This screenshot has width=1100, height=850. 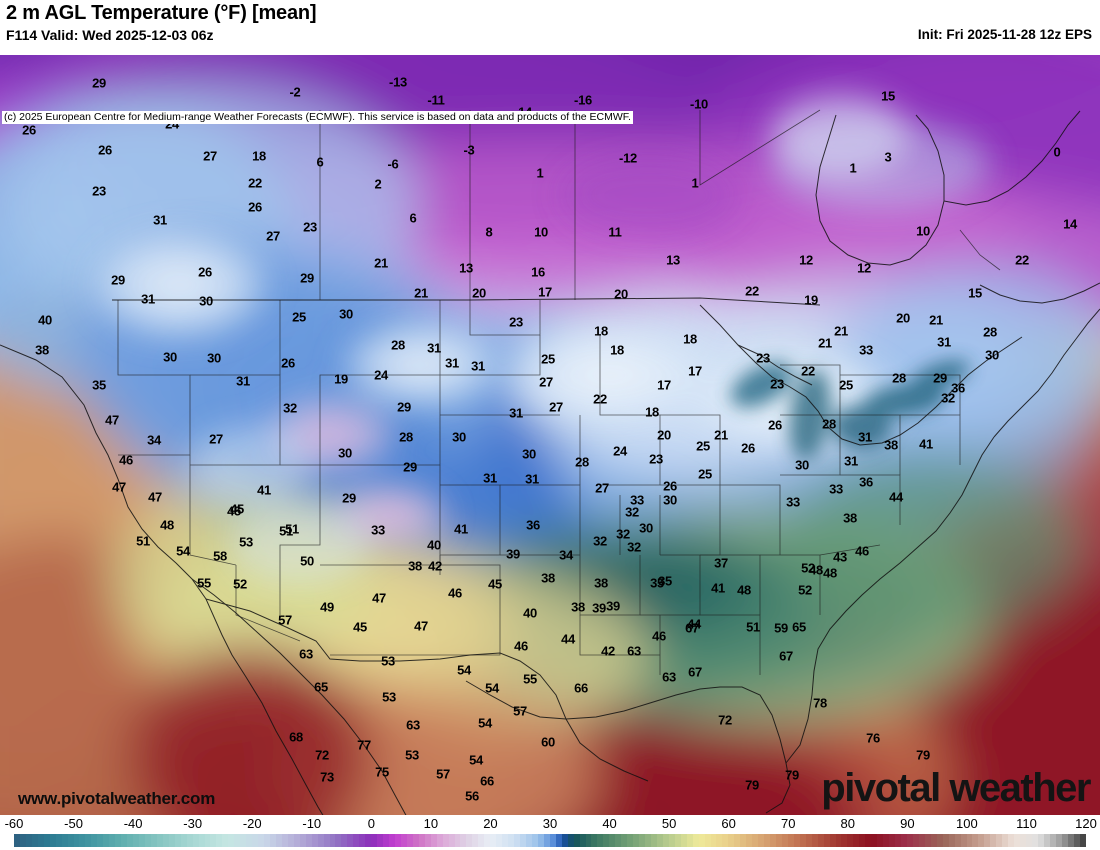 What do you see at coordinates (600, 399) in the screenshot?
I see `temp-label: 22` at bounding box center [600, 399].